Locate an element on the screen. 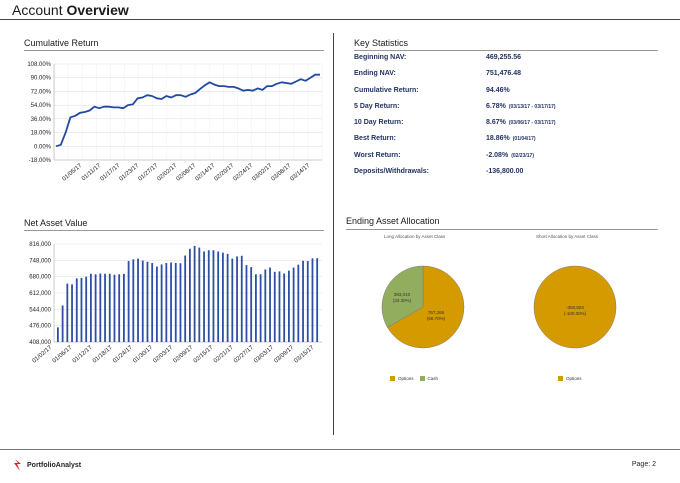 This screenshot has width=680, height=483. stat-date: (01/04/17) is located at coordinates (524, 139).